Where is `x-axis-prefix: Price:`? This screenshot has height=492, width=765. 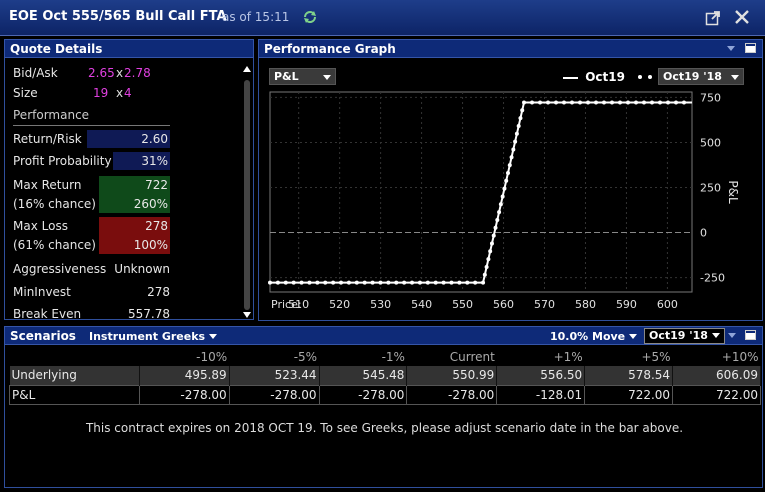
x-axis-prefix: Price: is located at coordinates (286, 304).